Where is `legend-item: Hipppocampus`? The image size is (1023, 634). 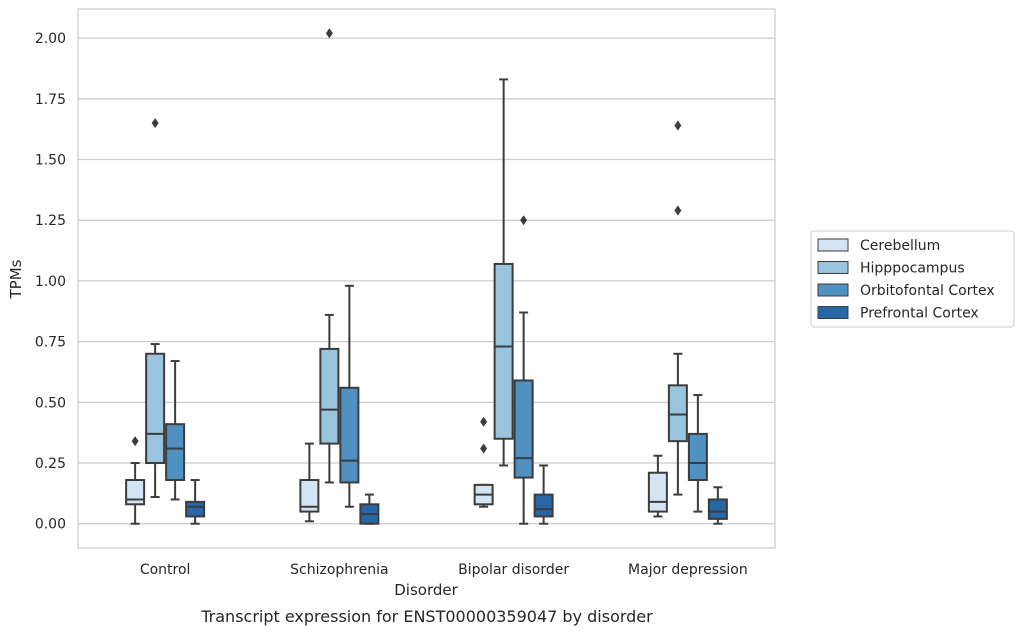
legend-item: Hipppocampus is located at coordinates (891, 269).